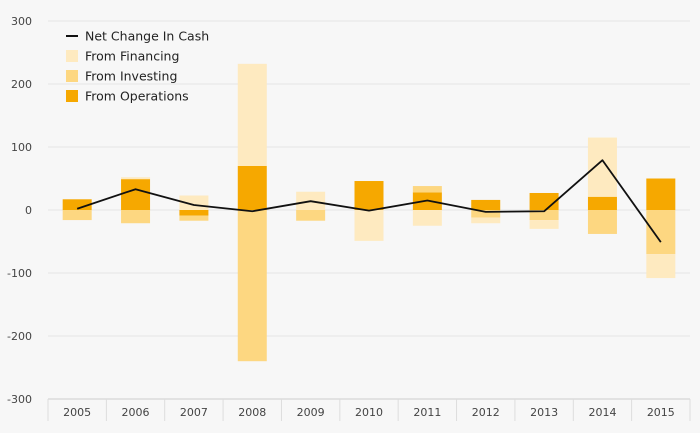  I want to click on x-tick-label: 2015, so click(661, 412).